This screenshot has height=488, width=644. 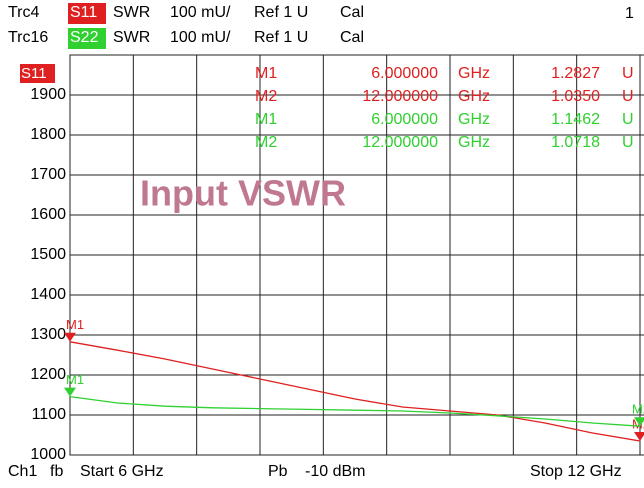 What do you see at coordinates (83, 12) in the screenshot?
I see `param: S11` at bounding box center [83, 12].